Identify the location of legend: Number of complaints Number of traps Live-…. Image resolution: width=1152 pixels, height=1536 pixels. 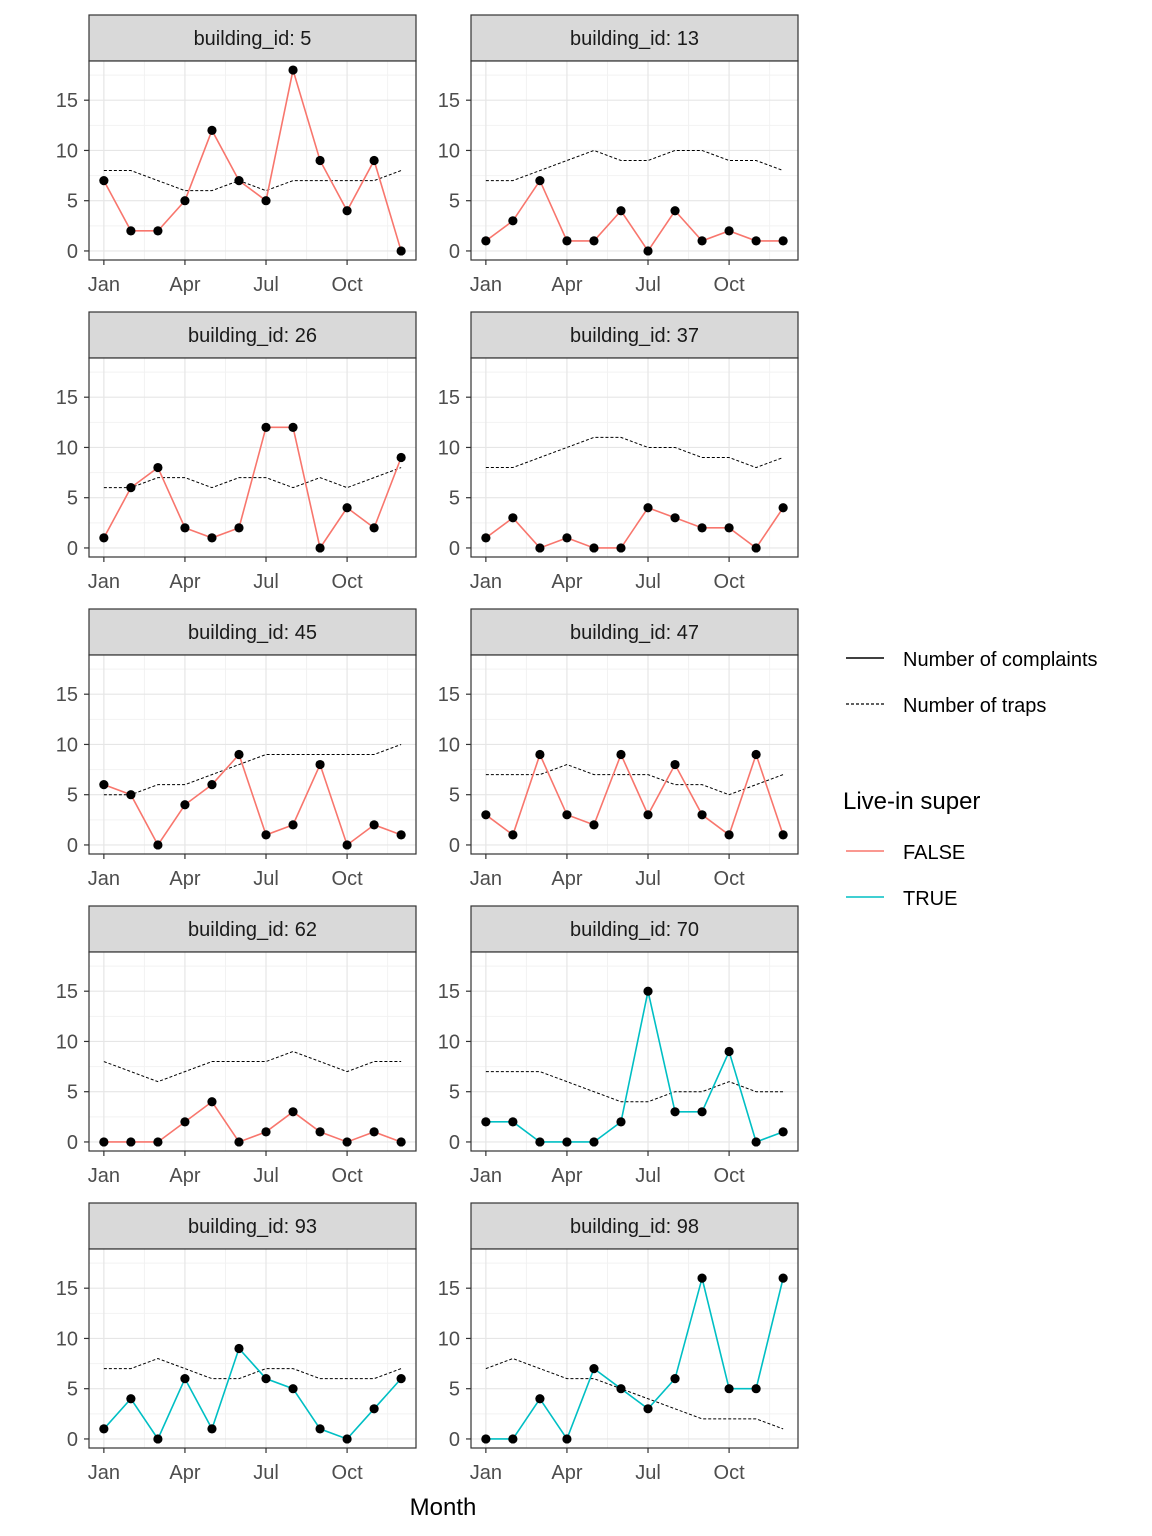
(970, 779).